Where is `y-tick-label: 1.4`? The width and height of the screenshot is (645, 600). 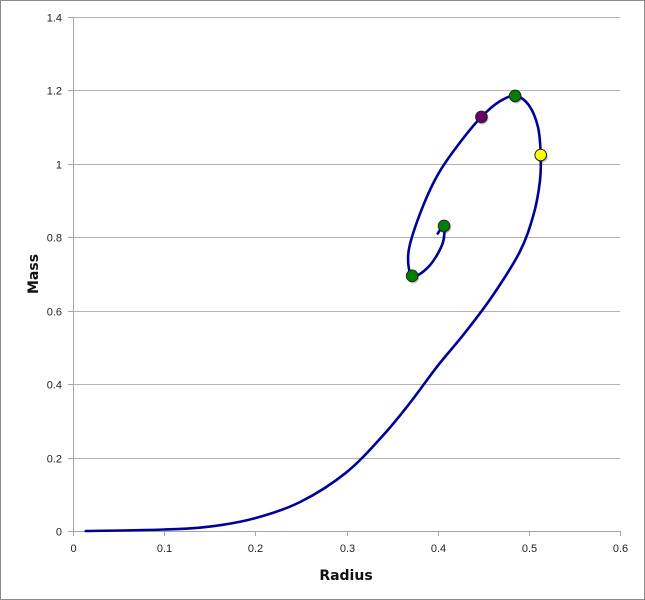
y-tick-label: 1.4 is located at coordinates (54, 19).